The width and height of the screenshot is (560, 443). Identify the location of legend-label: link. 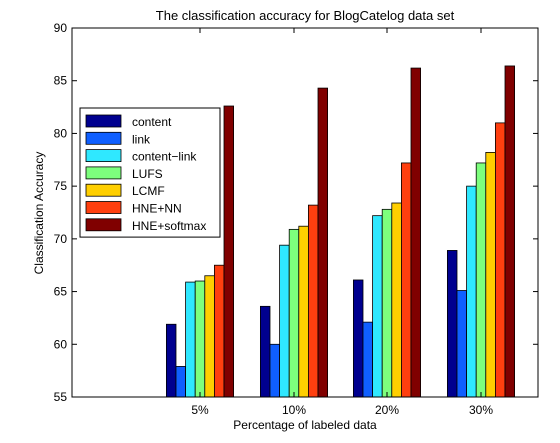
(141, 139).